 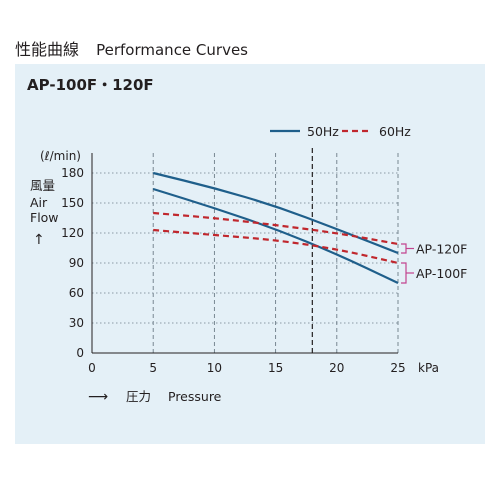 I want to click on series-line-ap-100f-50hz, so click(x=275, y=235).